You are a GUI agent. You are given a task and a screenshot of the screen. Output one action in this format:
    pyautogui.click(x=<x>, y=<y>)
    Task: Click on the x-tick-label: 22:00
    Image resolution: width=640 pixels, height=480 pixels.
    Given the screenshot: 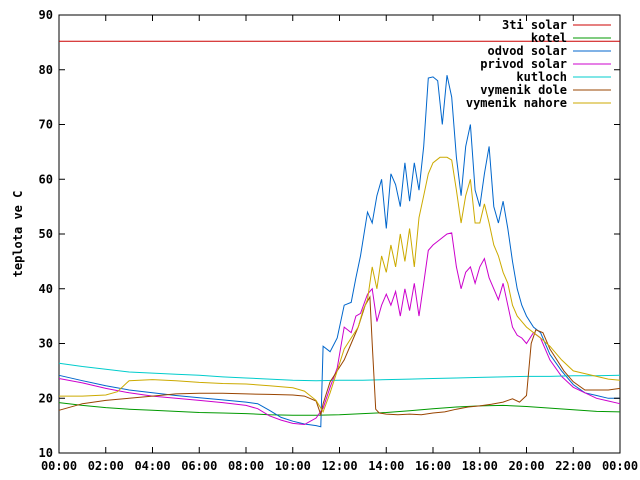 What is the action you would take?
    pyautogui.click(x=573, y=466)
    